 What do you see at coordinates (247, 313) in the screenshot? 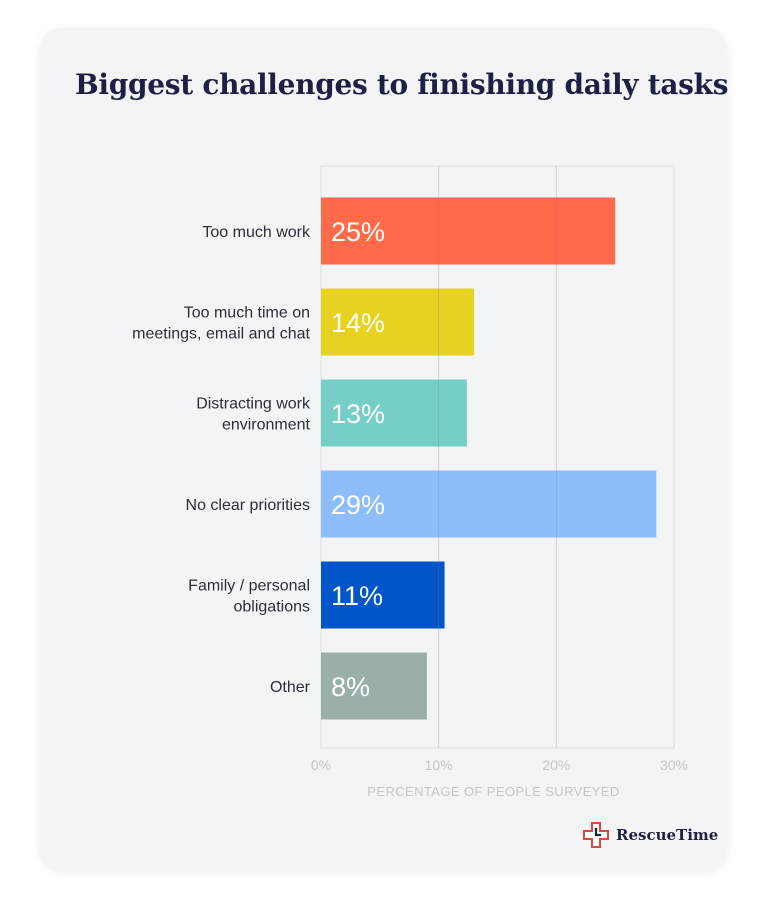
I see `category-label: Too much time on` at bounding box center [247, 313].